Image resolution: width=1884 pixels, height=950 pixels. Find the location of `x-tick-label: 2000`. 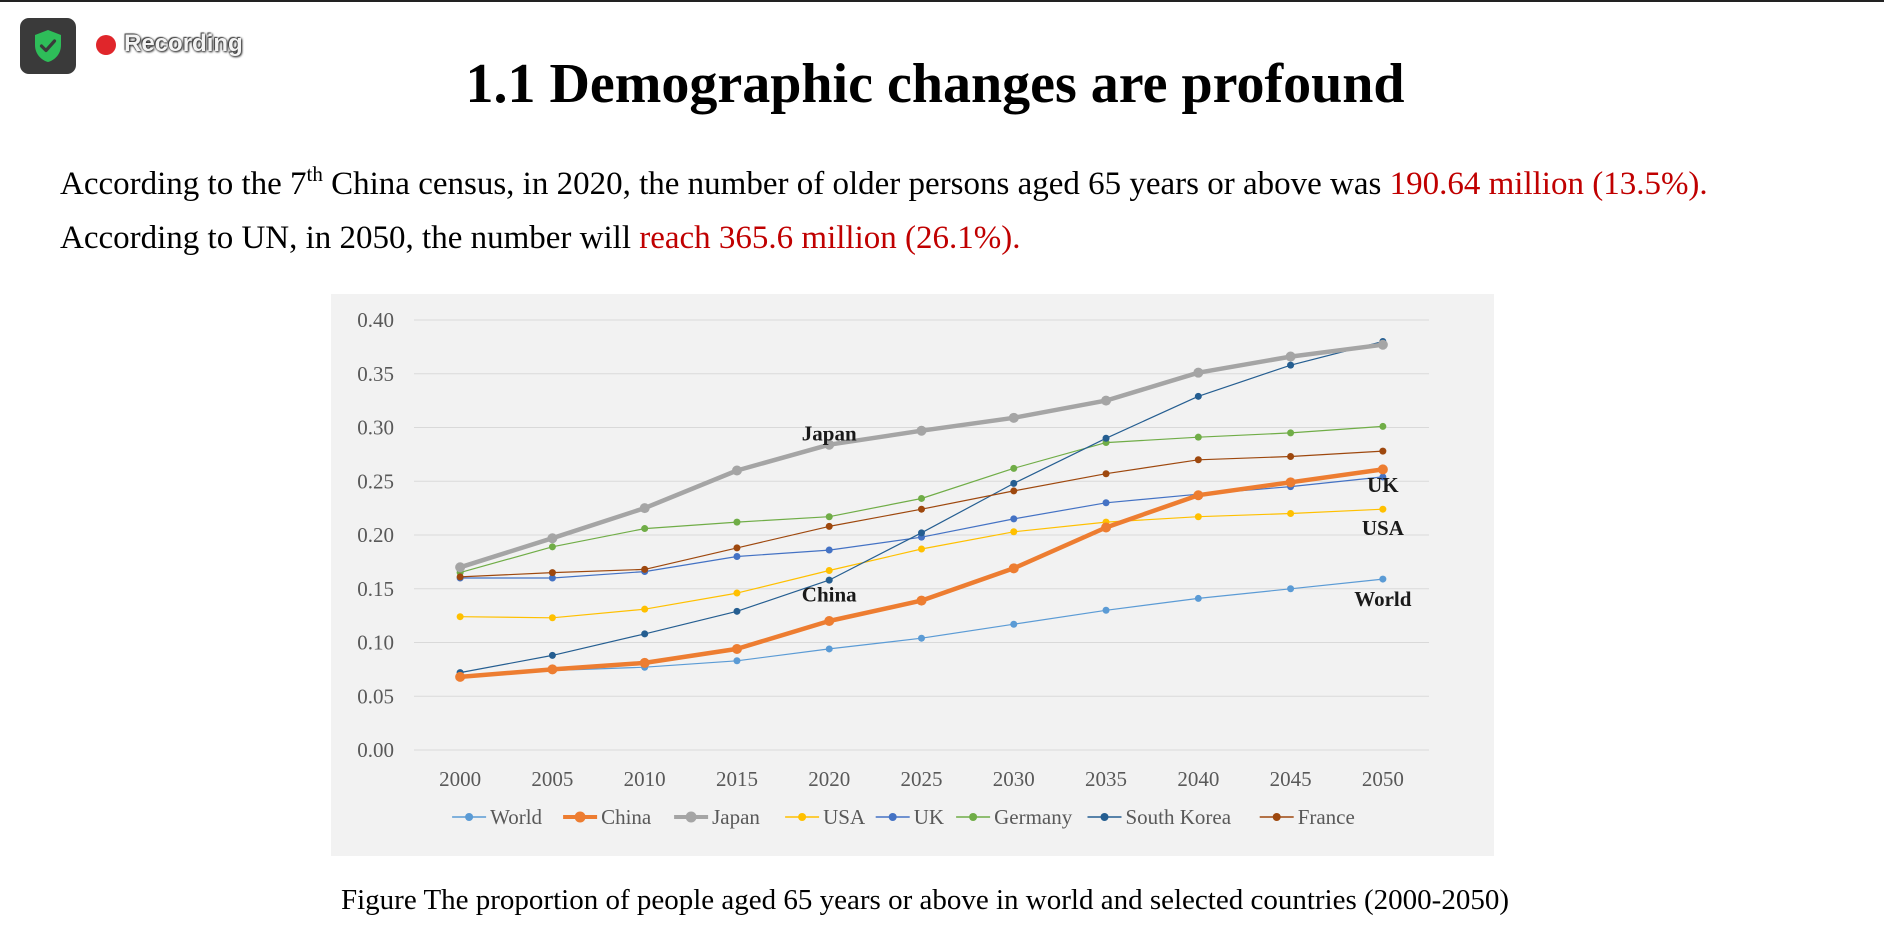

x-tick-label: 2000 is located at coordinates (460, 779).